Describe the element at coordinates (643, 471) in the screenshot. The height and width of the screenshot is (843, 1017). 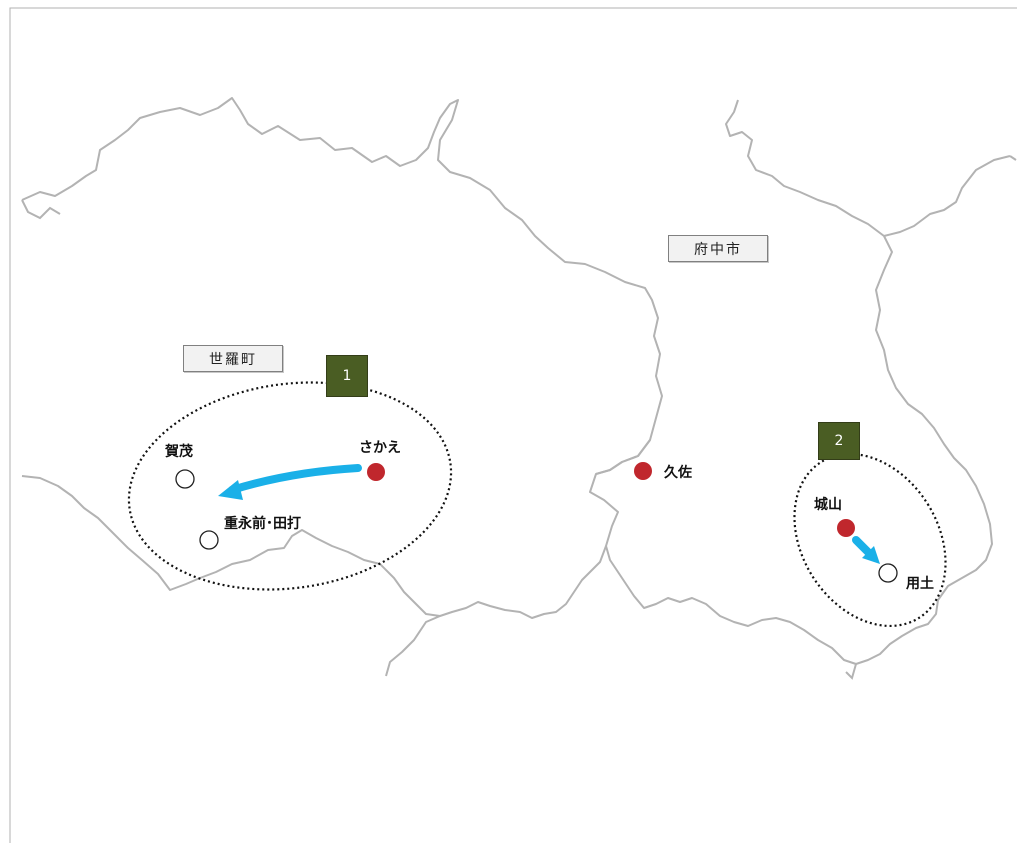
I see `stop-kusa-marker` at that location.